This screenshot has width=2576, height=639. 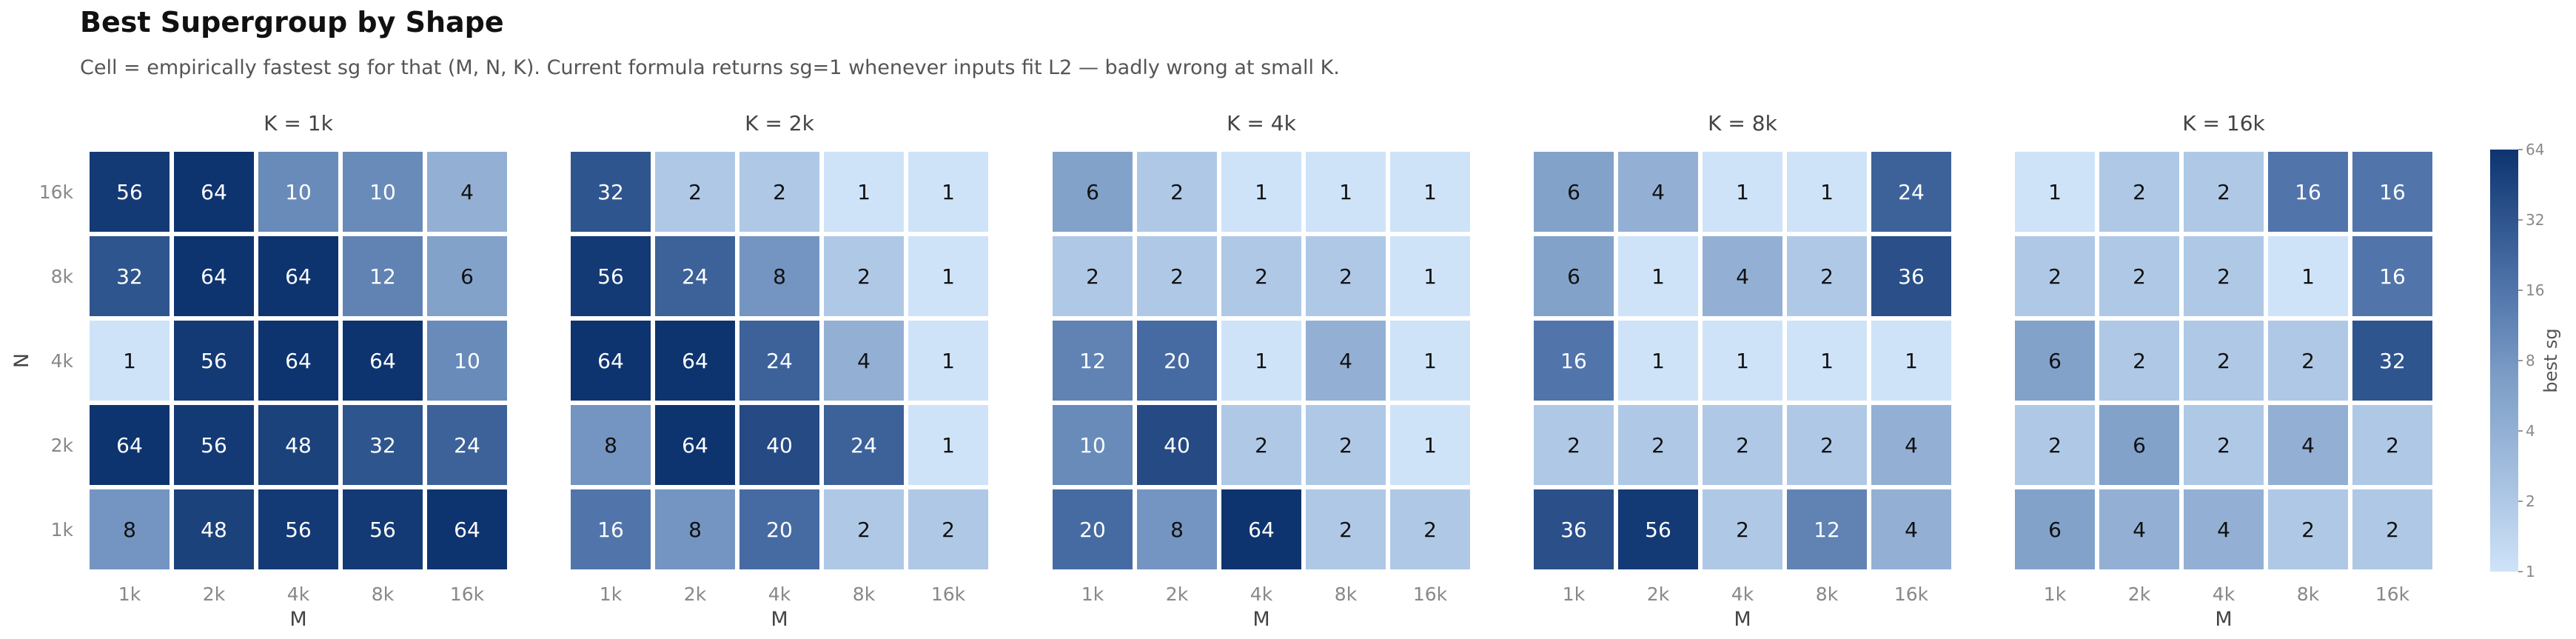 I want to click on cell-label: 12, so click(x=1092, y=361).